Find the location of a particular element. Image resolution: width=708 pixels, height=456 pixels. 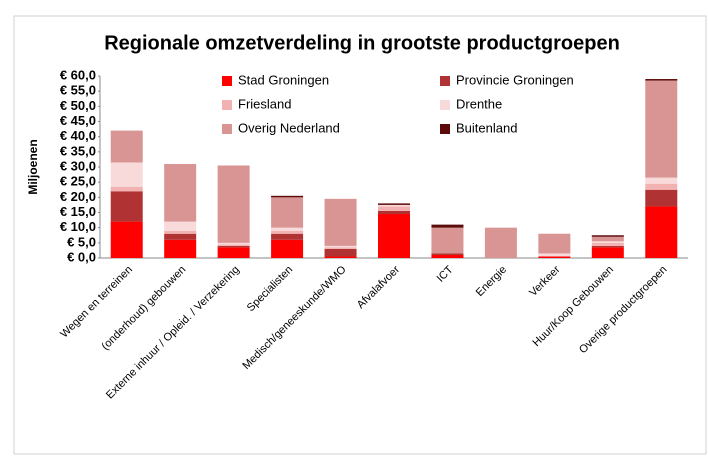

legend-label: Stad Groningen is located at coordinates (283, 79).